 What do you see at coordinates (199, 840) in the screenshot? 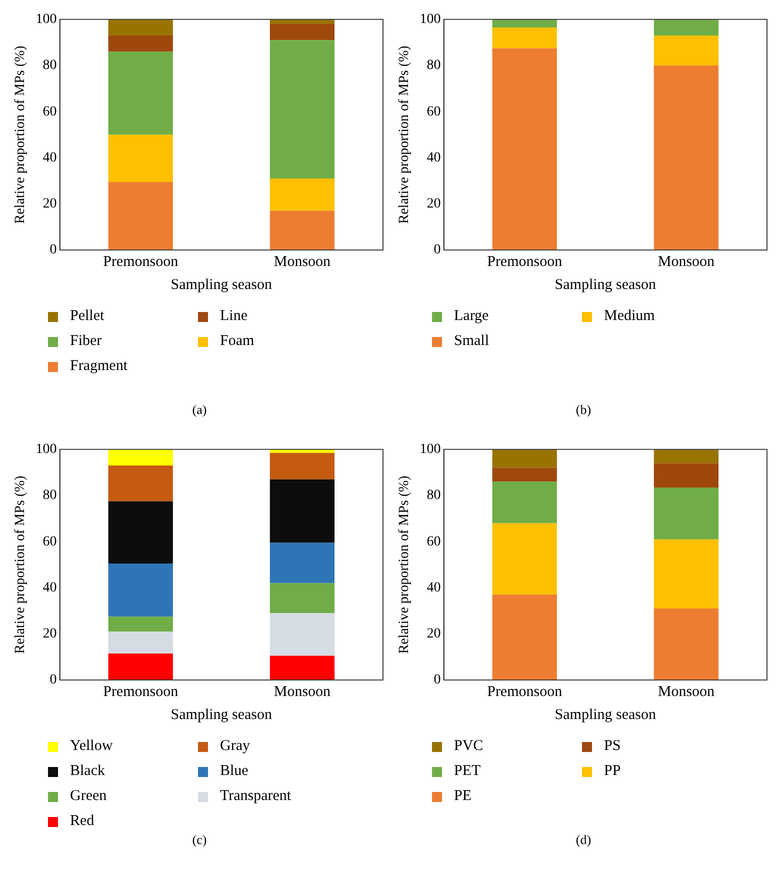
I see `text: (c)` at bounding box center [199, 840].